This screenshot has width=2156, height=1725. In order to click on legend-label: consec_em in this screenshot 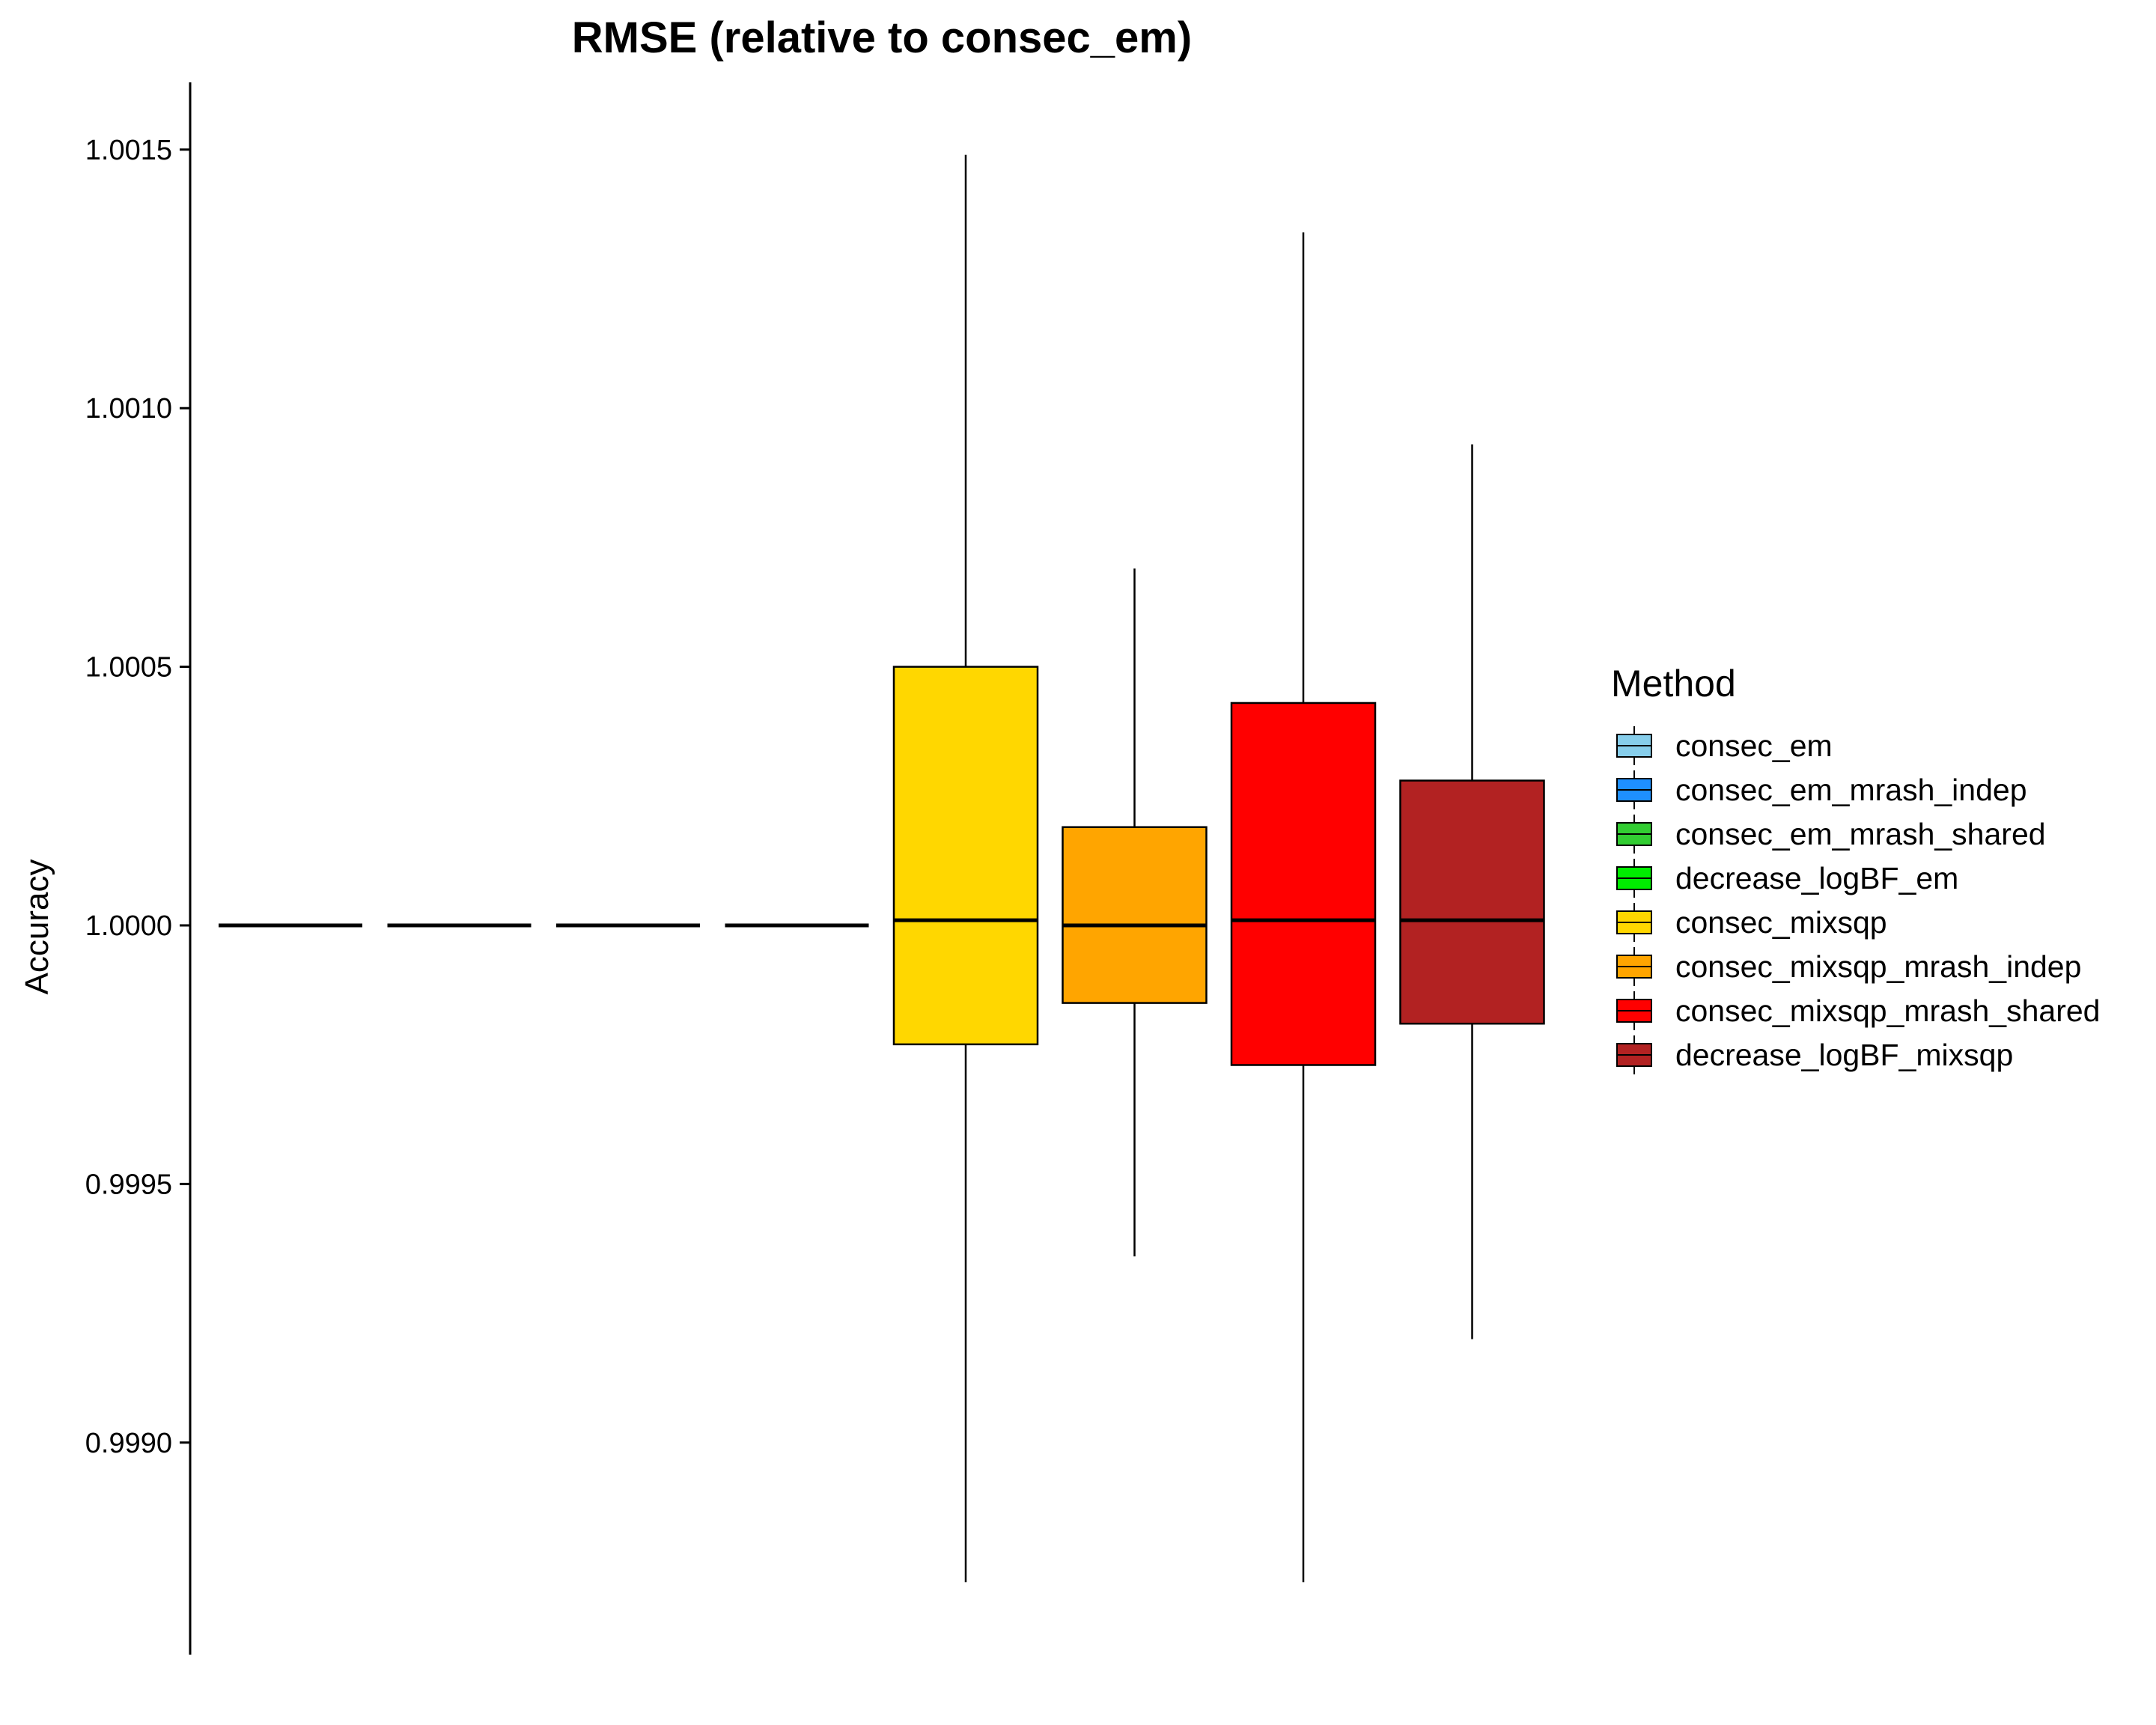, I will do `click(1754, 745)`.